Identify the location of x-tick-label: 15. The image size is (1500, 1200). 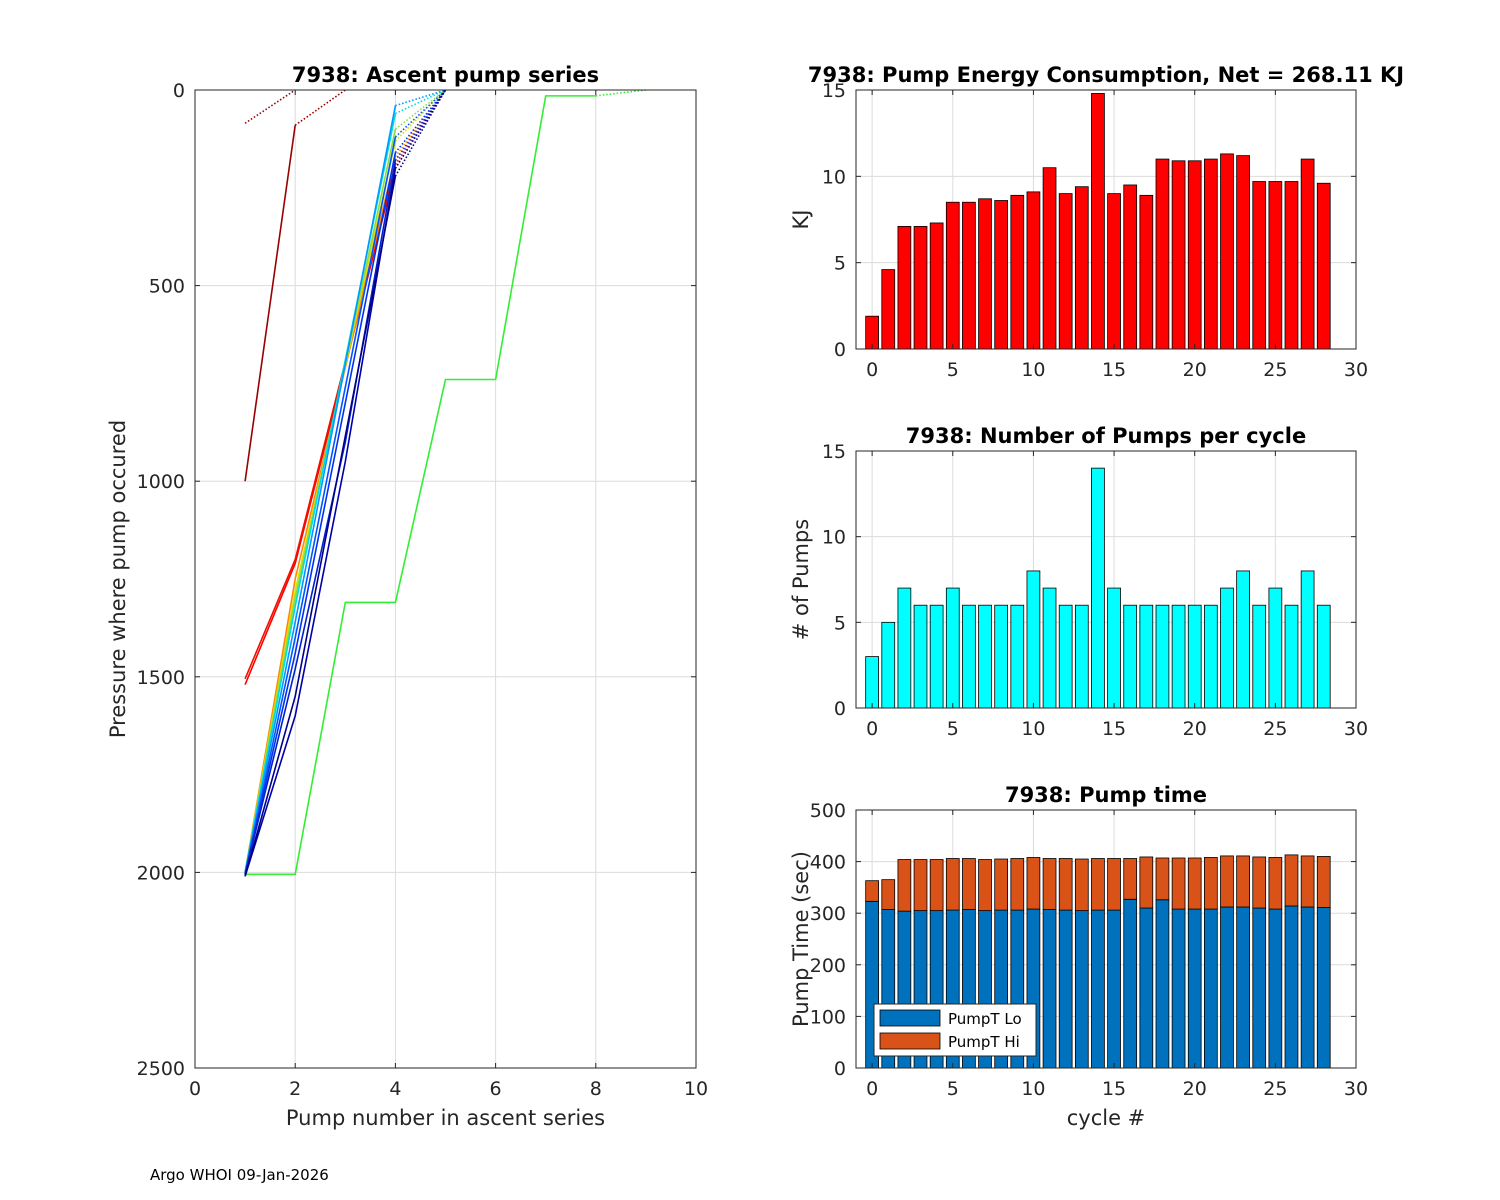
(1114, 370).